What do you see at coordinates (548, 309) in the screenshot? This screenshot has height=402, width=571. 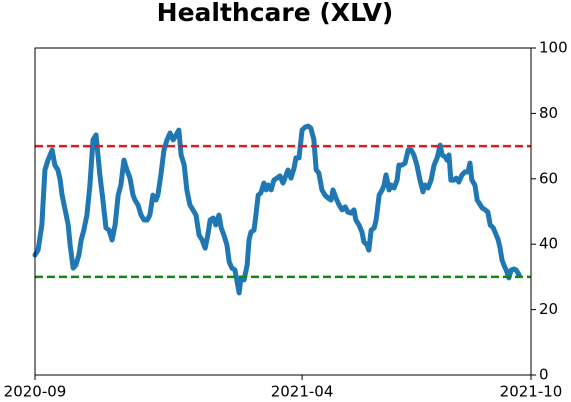 I see `y-tick-label: 20` at bounding box center [548, 309].